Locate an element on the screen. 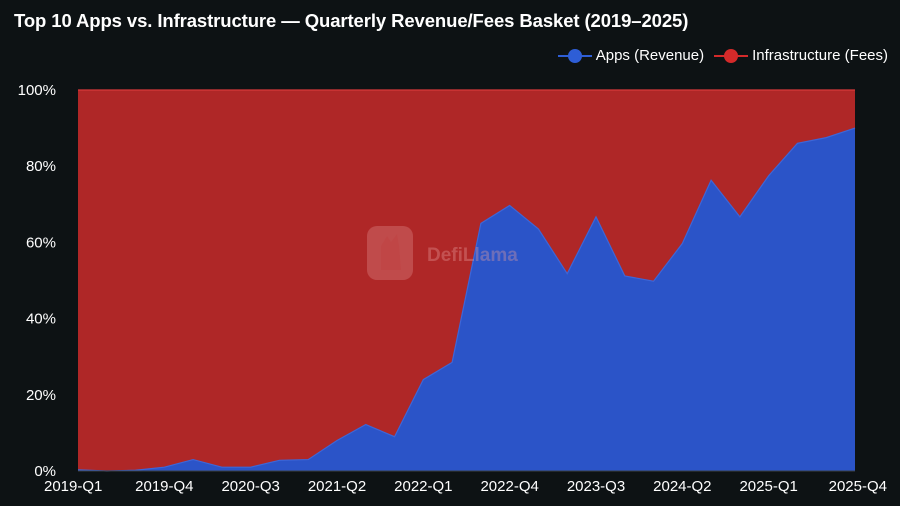  x-tick-label: 2024-Q2 is located at coordinates (682, 486).